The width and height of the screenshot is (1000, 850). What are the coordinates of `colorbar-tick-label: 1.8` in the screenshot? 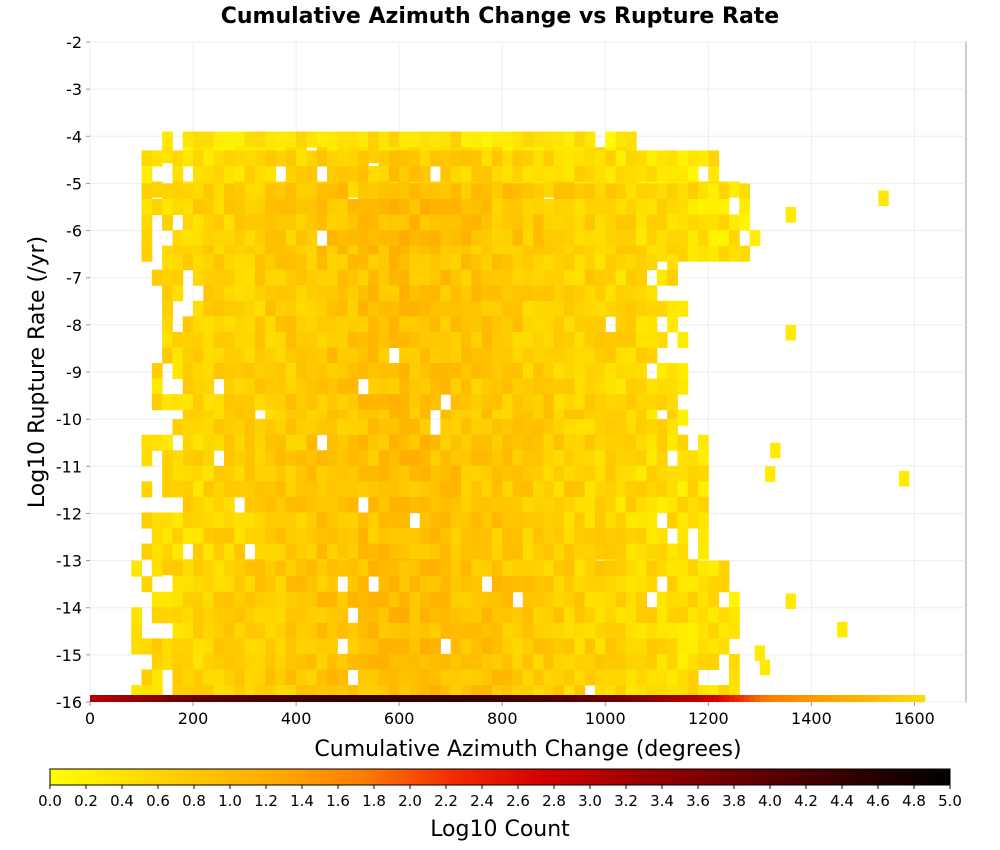 It's located at (374, 801).